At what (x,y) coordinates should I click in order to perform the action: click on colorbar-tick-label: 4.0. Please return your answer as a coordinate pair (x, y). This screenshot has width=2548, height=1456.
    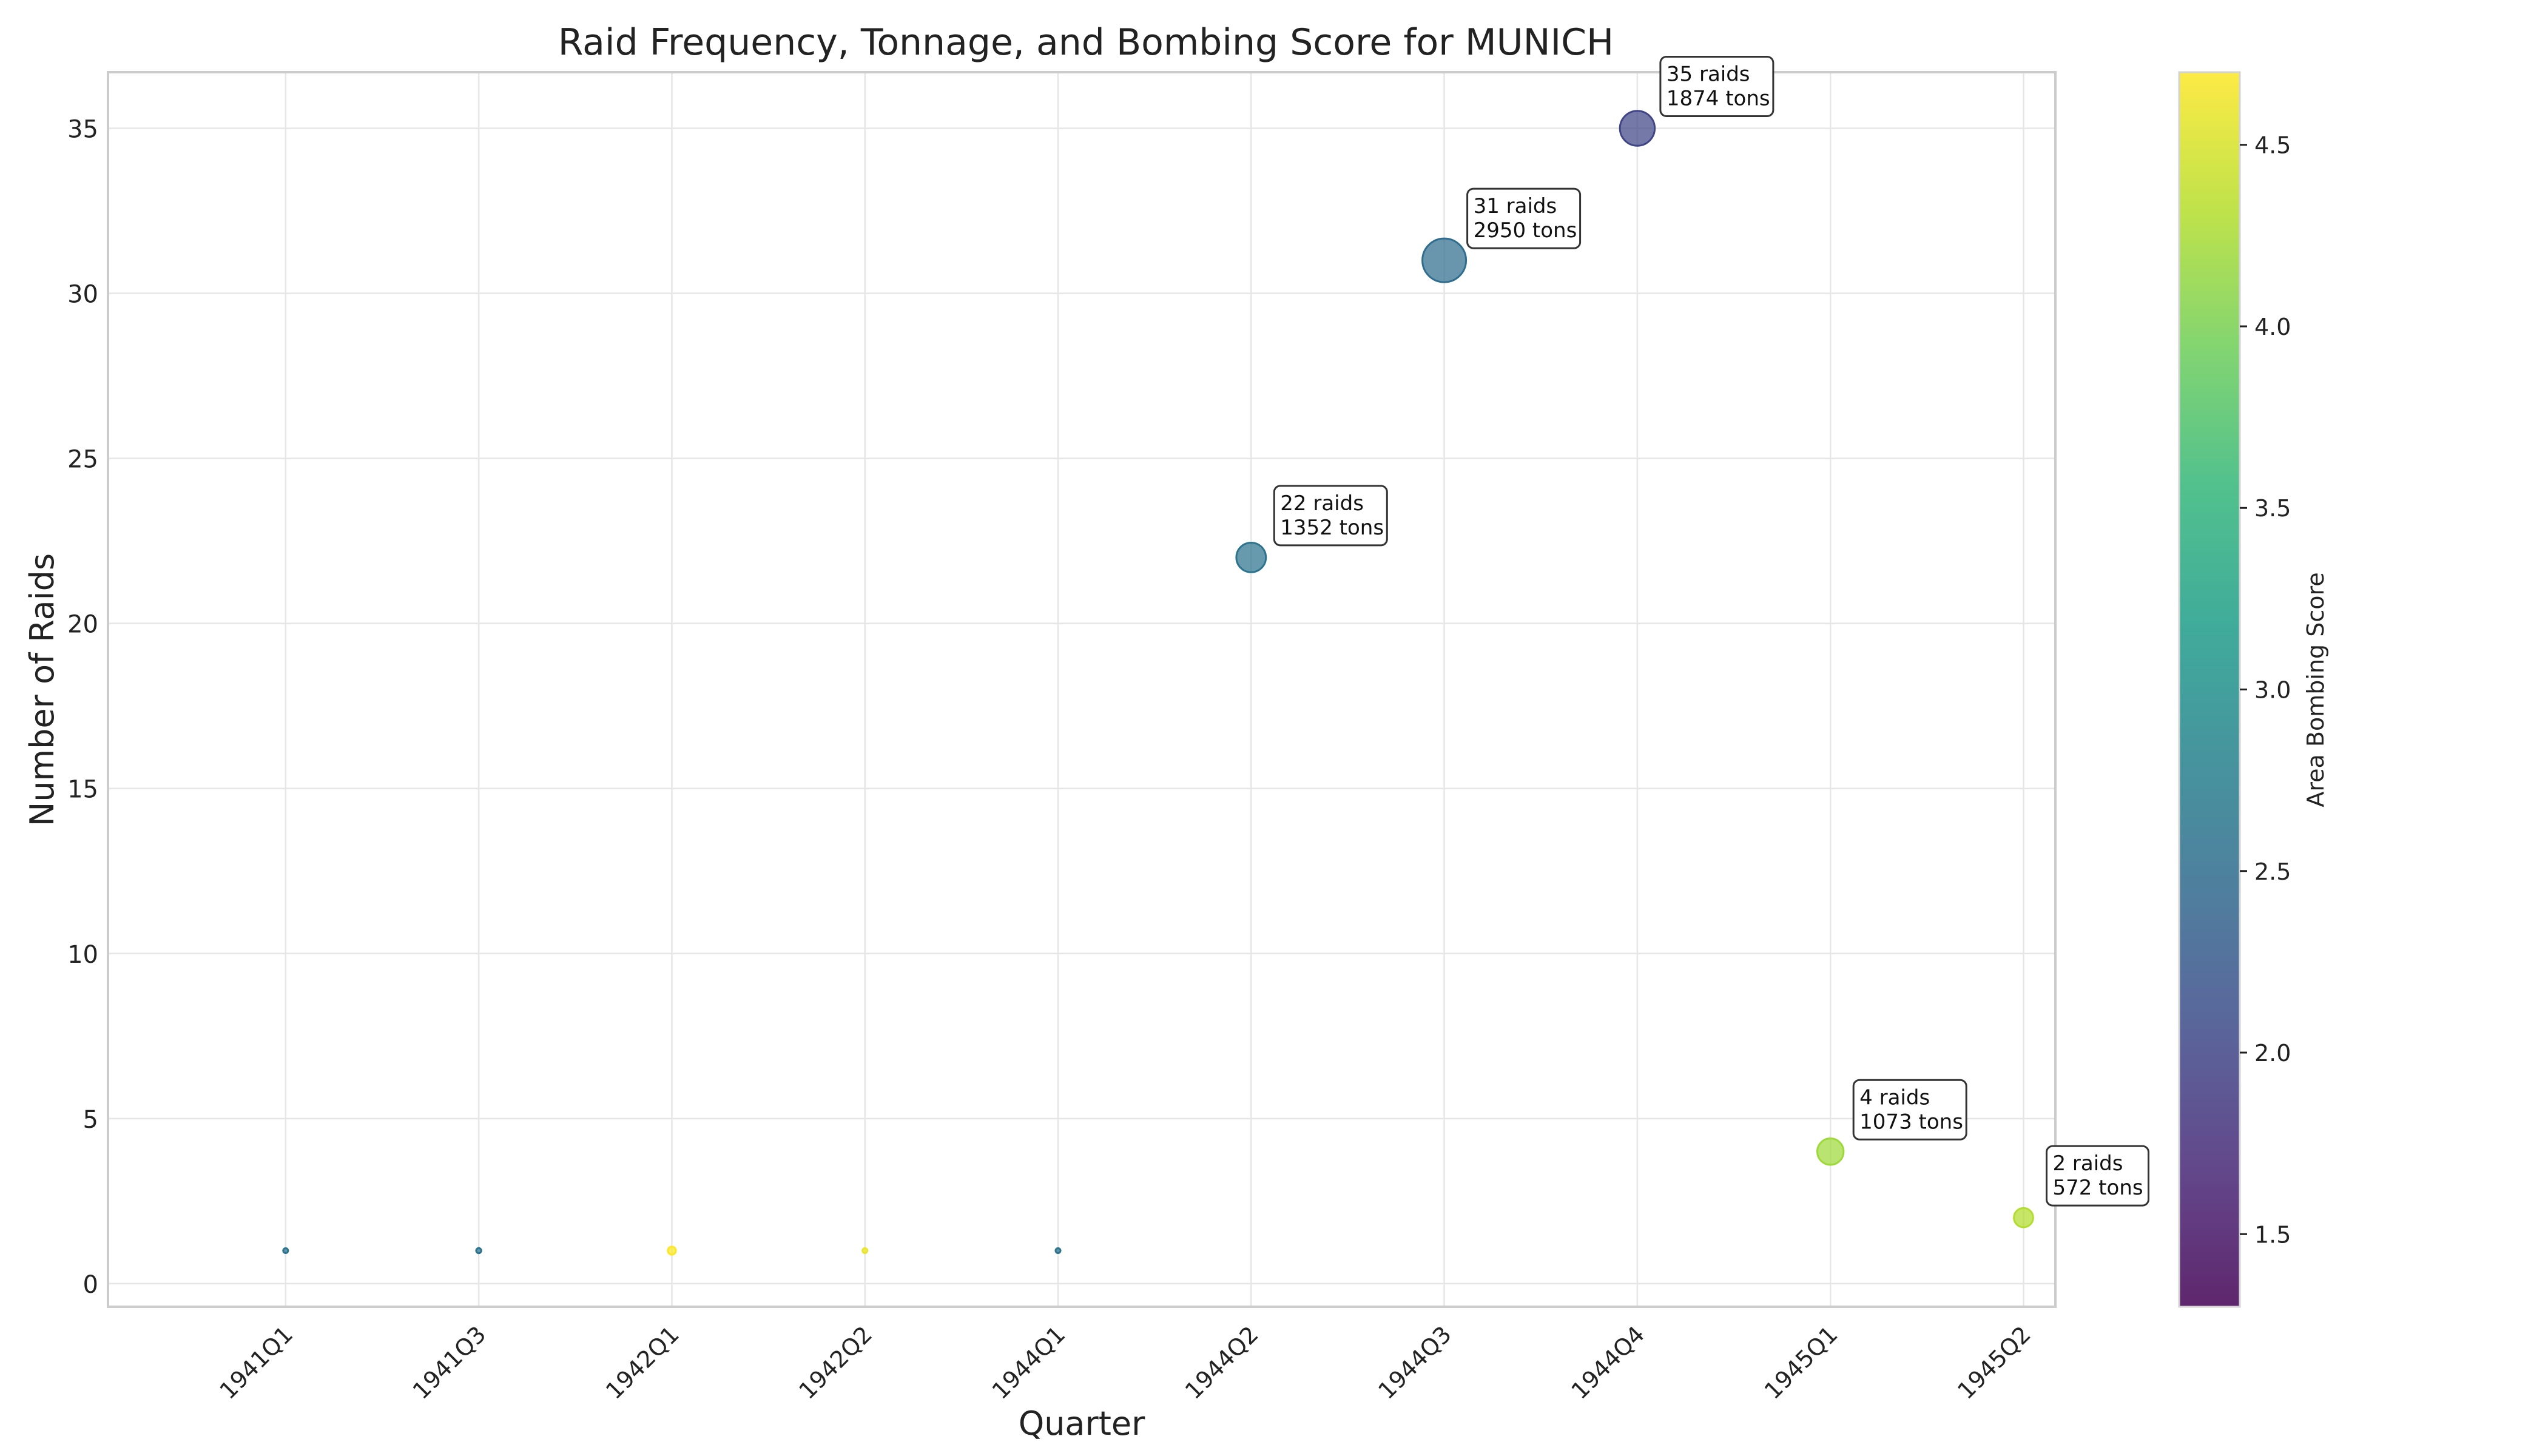
    Looking at the image, I should click on (2272, 327).